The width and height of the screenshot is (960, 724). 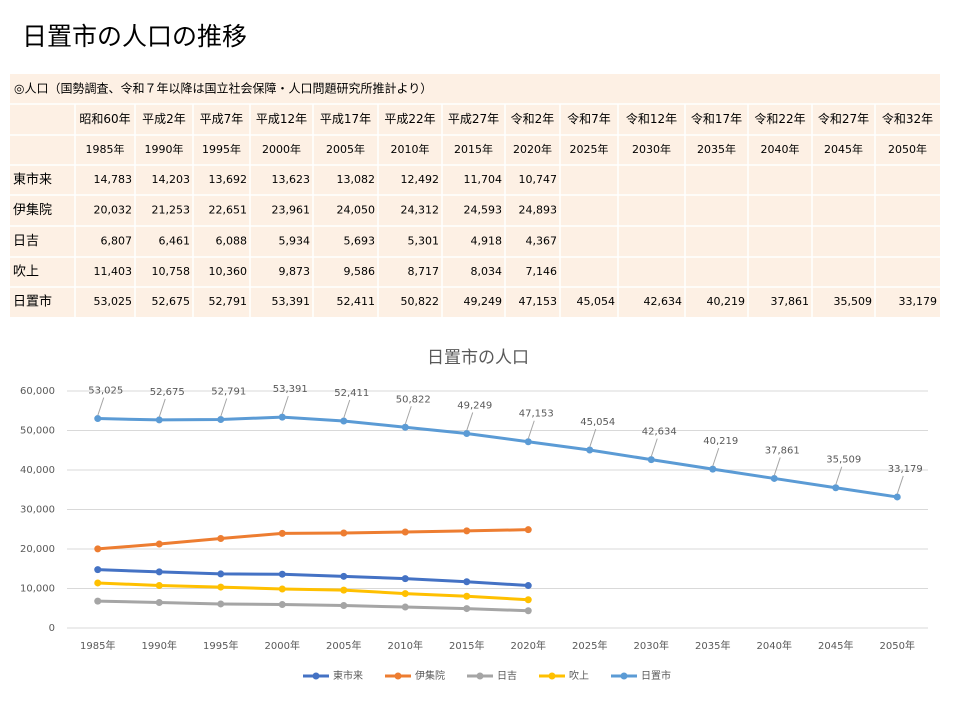 I want to click on cell-value: 35,509, so click(x=853, y=301).